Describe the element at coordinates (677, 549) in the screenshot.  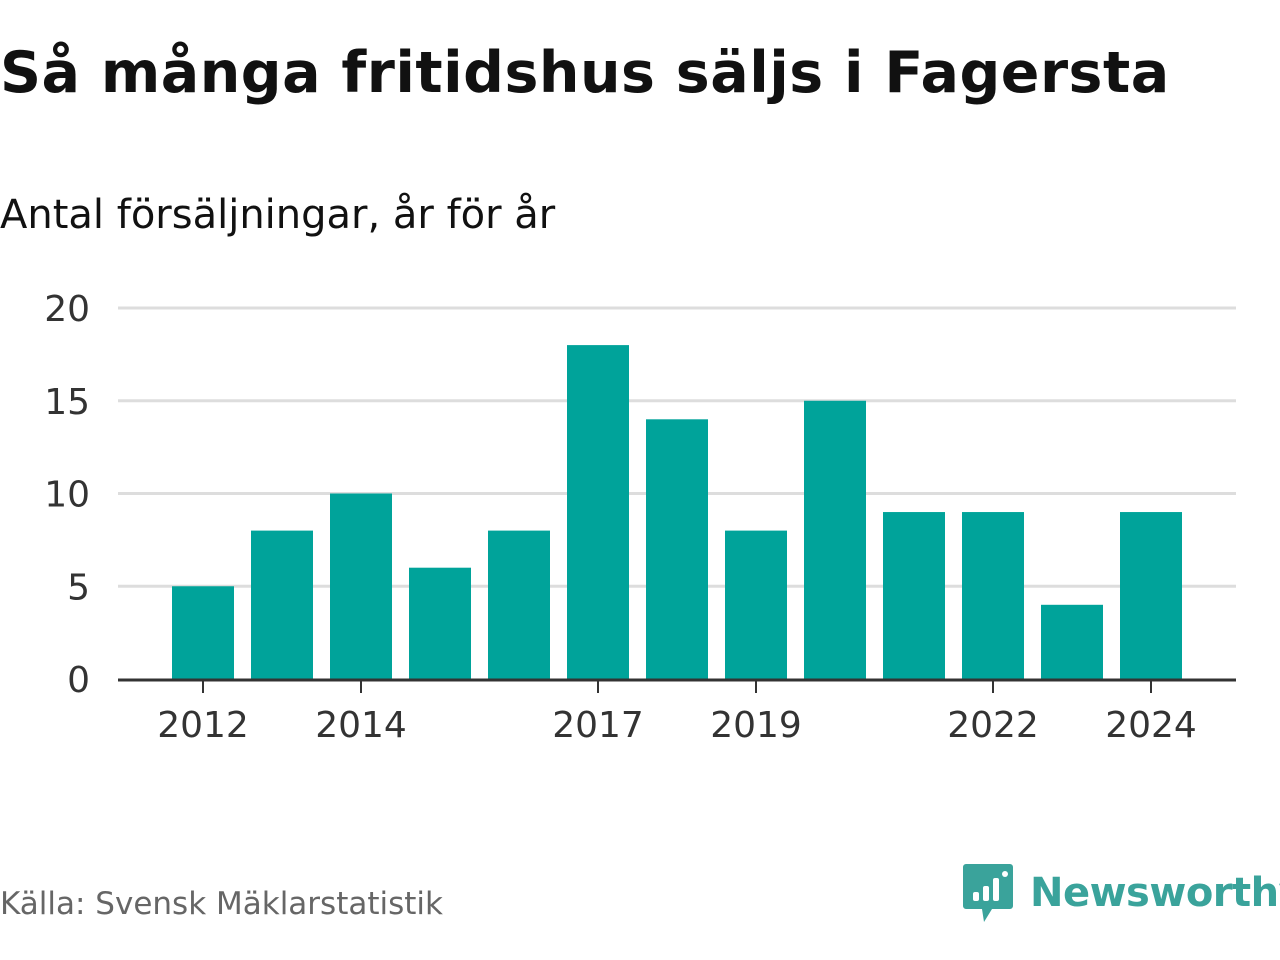
I see `bar-2018` at that location.